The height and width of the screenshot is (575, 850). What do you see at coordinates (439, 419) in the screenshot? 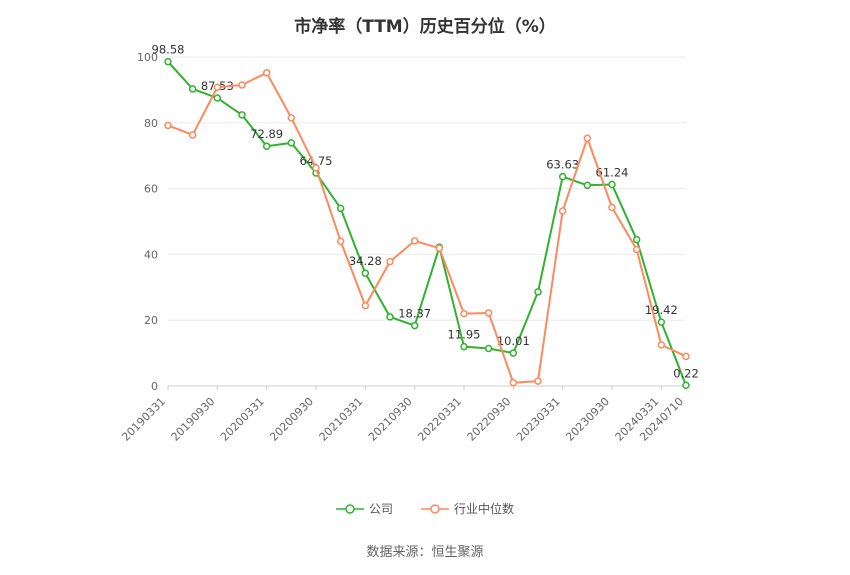
I see `x-tick-label: 20220331` at bounding box center [439, 419].